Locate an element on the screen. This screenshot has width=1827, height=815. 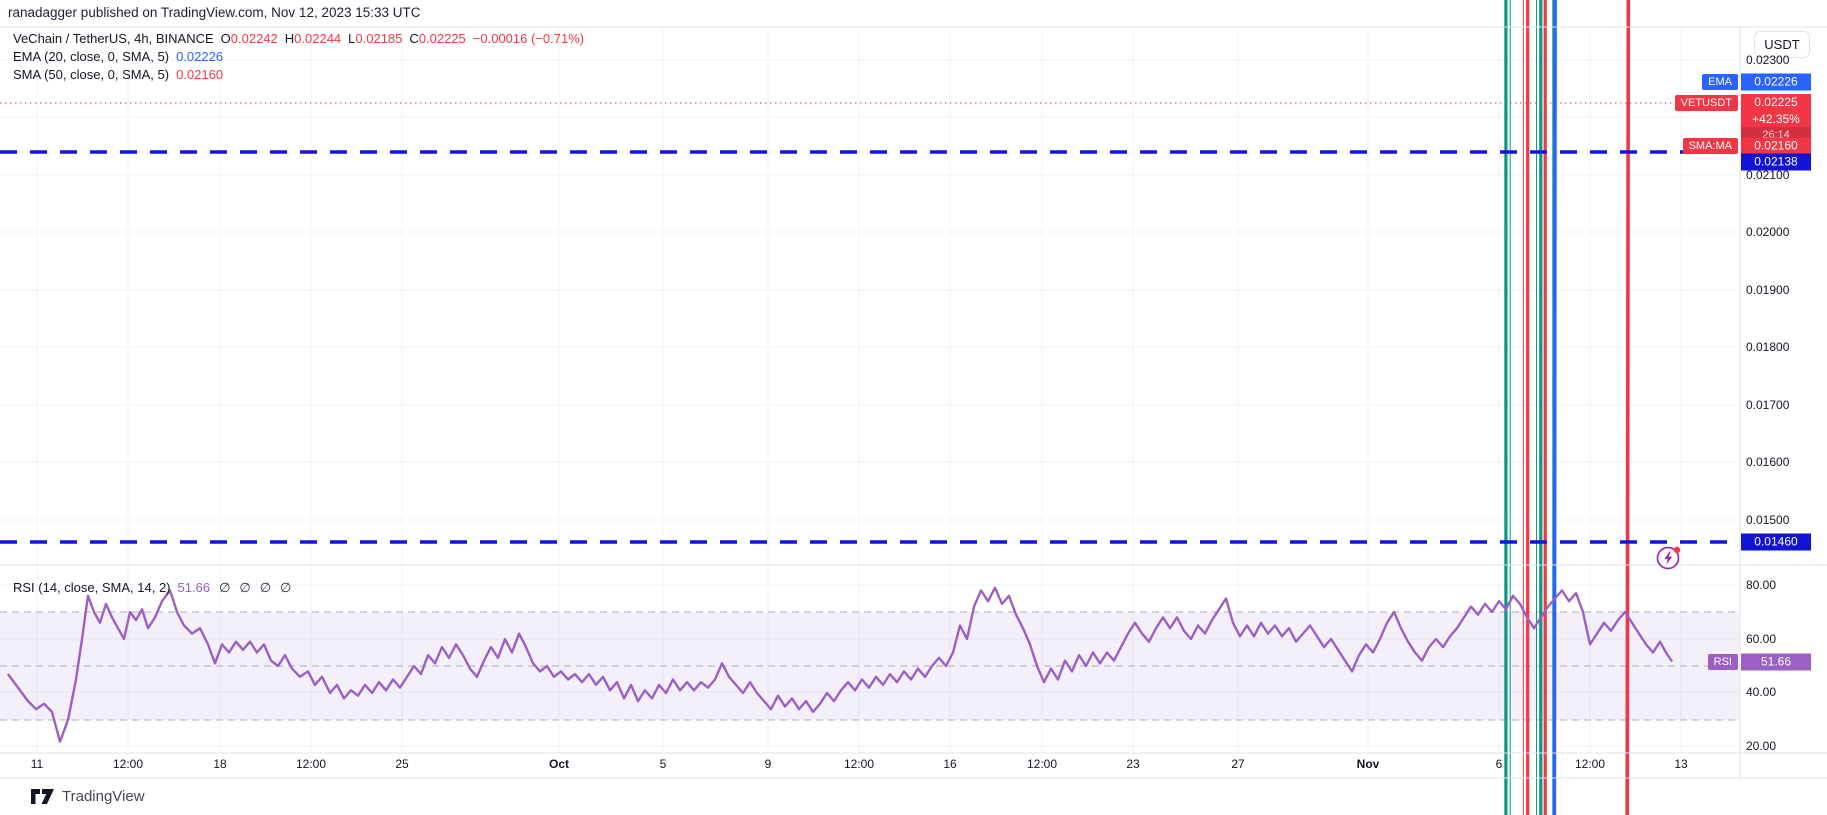
rsi-empty-slots: ∅ ∅ ∅ ∅ is located at coordinates (250, 587).